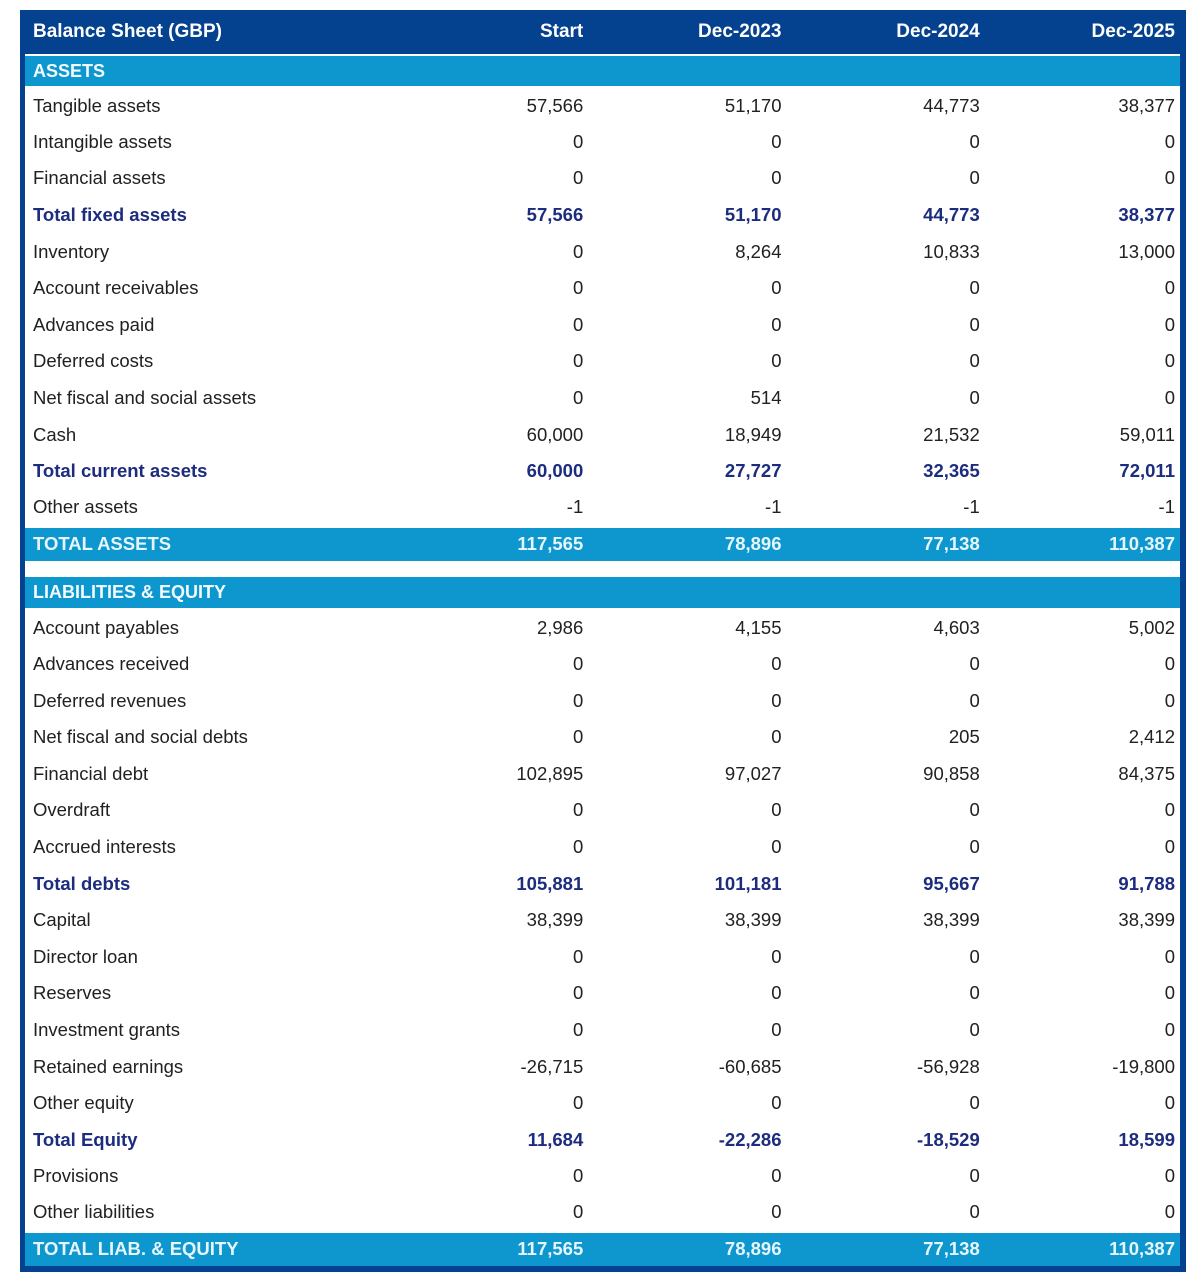  I want to click on row-label: Overdraft, so click(206, 810).